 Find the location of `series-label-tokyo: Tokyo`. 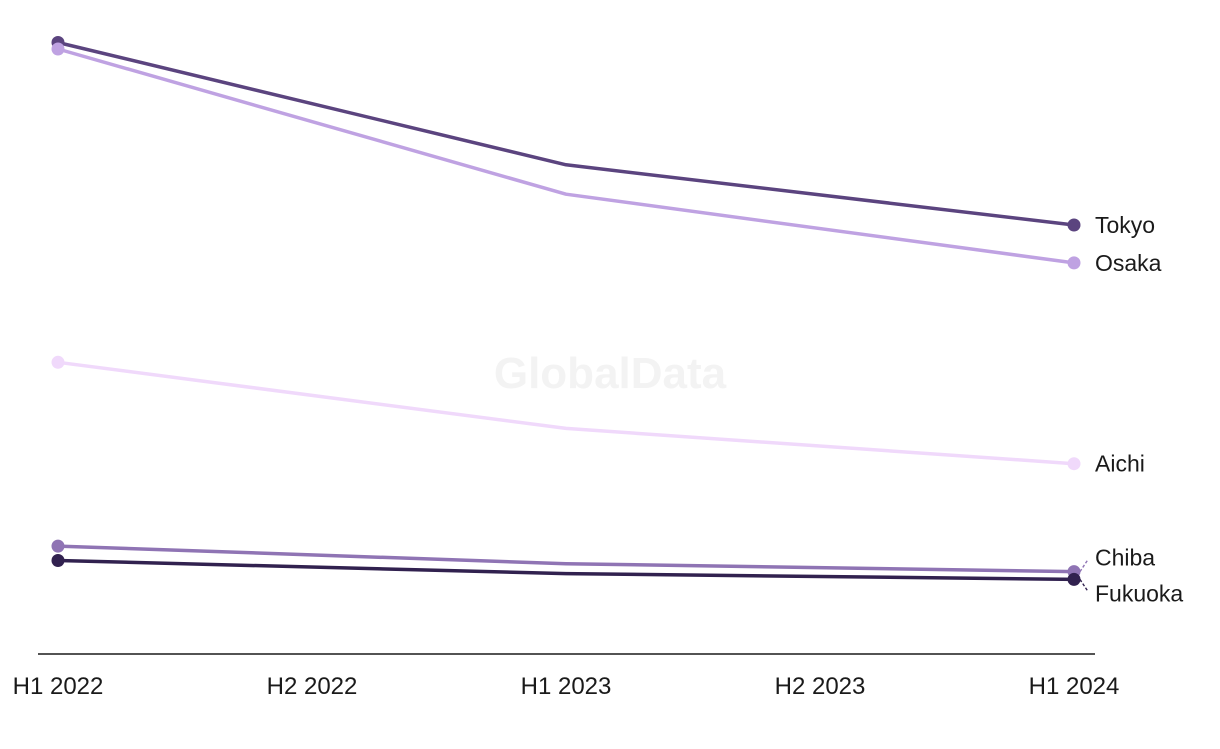

series-label-tokyo: Tokyo is located at coordinates (1125, 225).